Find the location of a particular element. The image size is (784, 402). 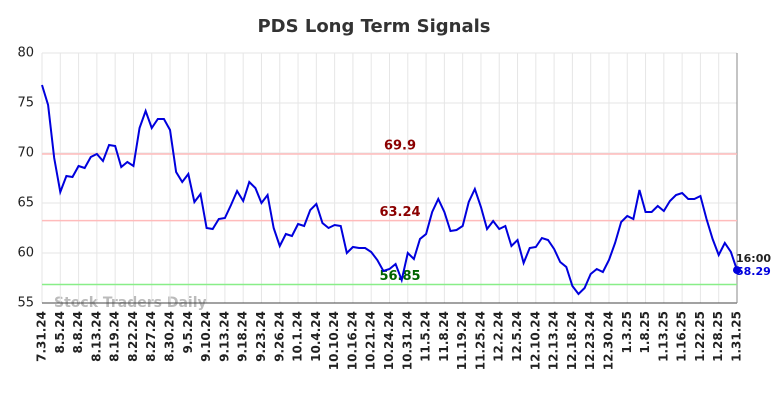

x-tick-label: 11.5.24 is located at coordinates (426, 336).